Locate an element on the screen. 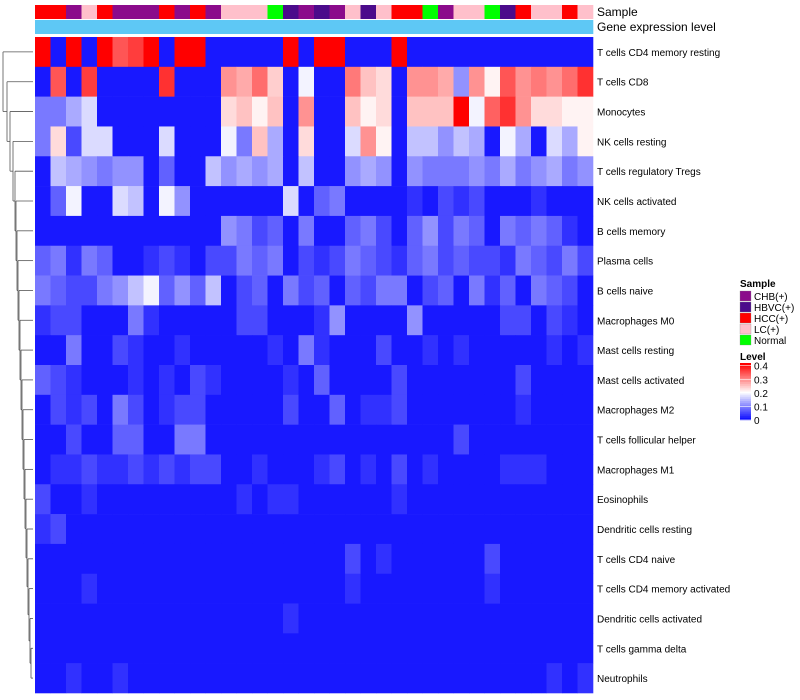  row-label: Dendritic cells activated is located at coordinates (649, 619).